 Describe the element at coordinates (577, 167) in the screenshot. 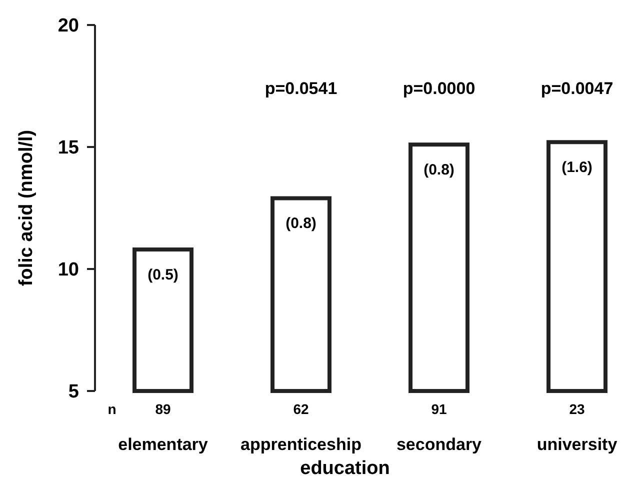

I see `annotation: (1.6)` at that location.